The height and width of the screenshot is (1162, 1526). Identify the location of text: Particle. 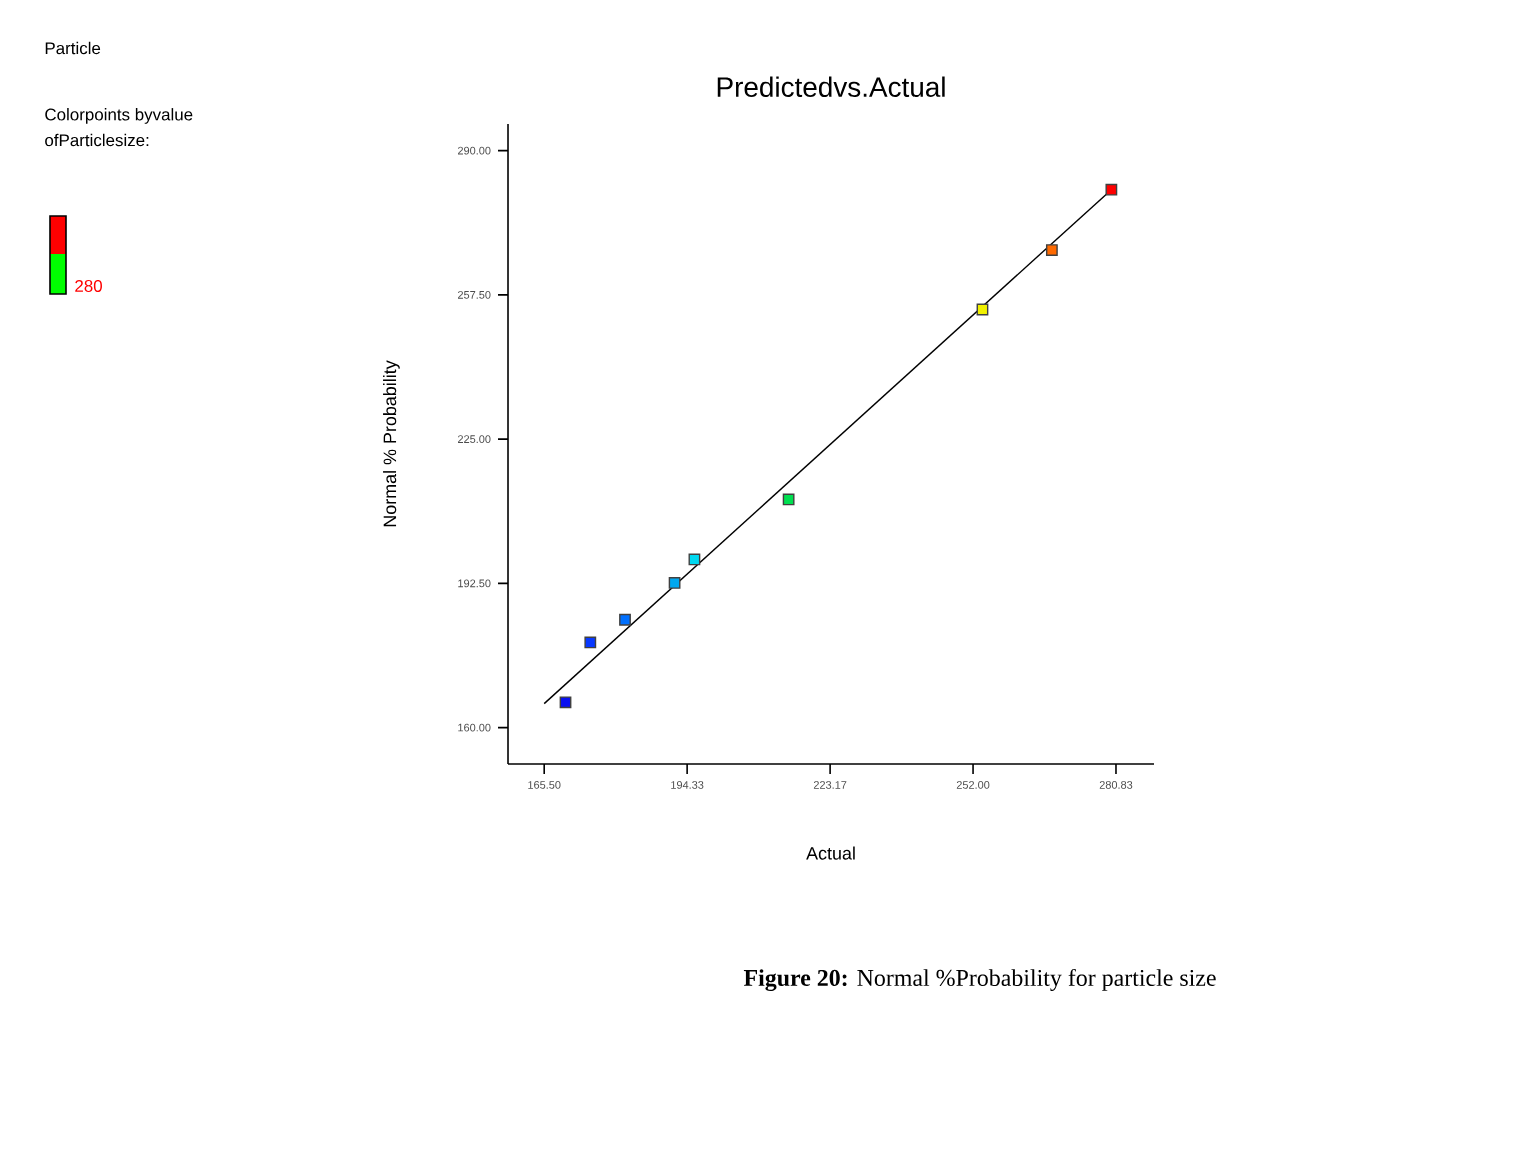
(73, 48).